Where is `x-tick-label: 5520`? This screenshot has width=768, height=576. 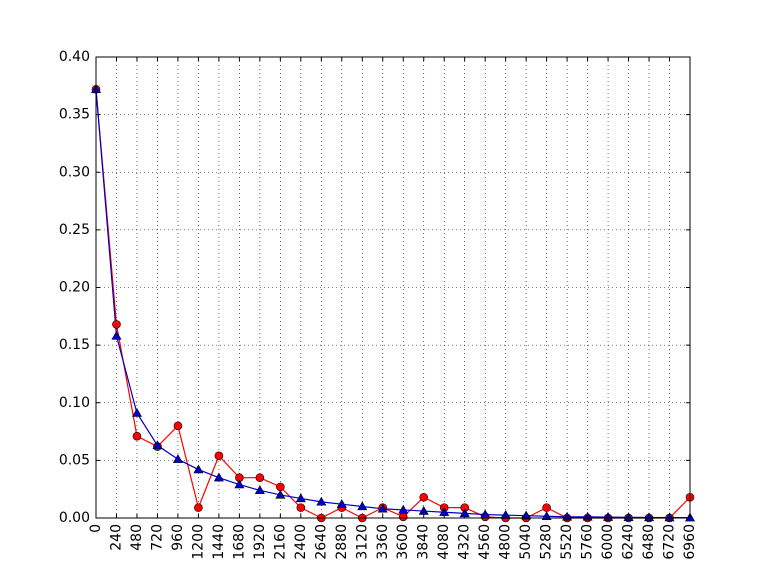
x-tick-label: 5520 is located at coordinates (567, 542).